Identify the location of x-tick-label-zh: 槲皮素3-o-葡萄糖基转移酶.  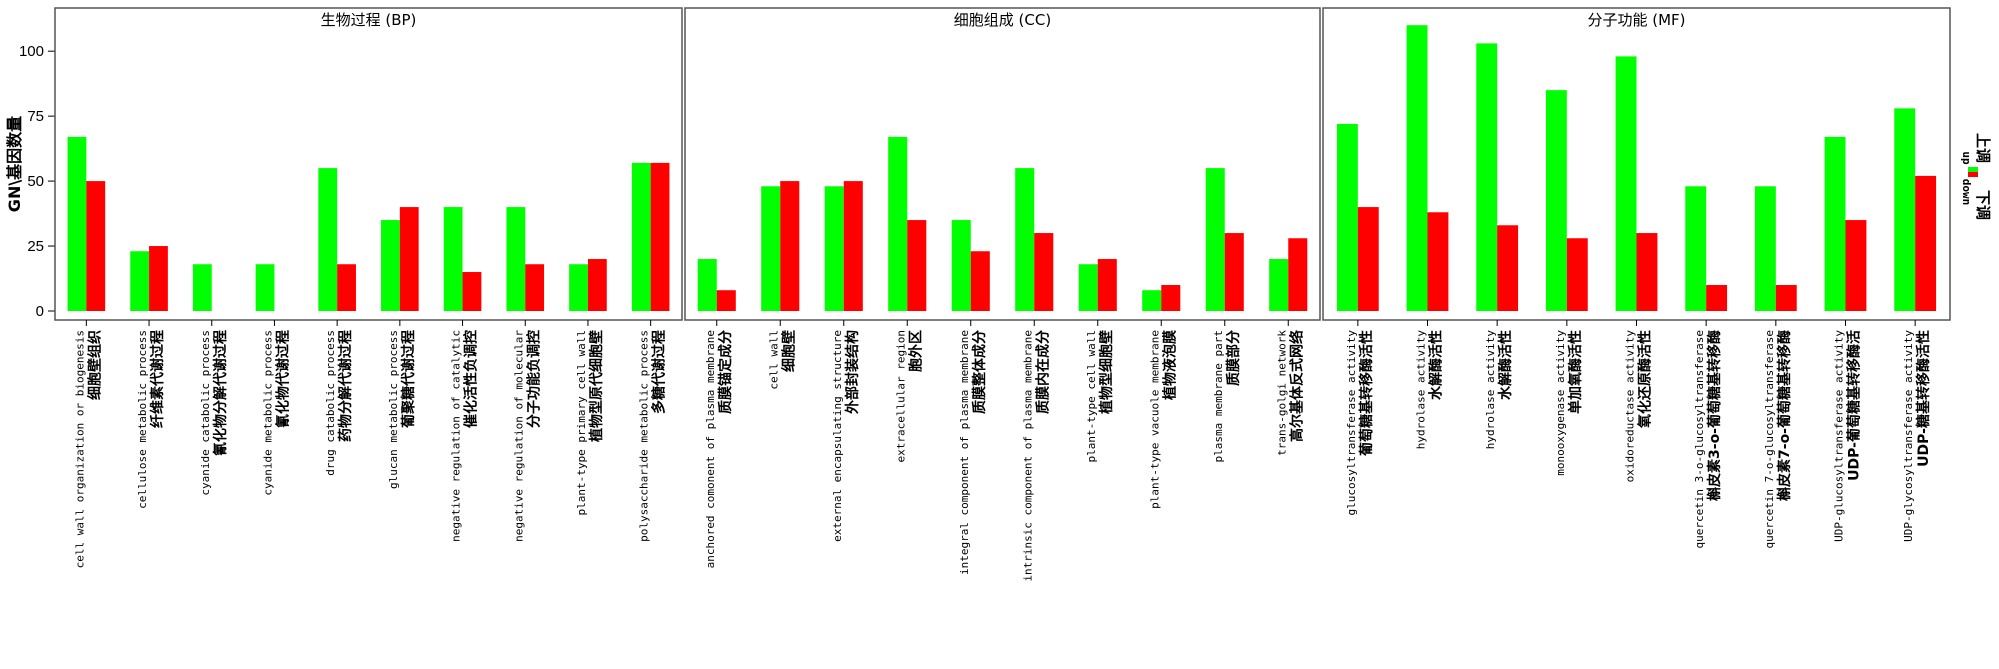
(1714, 415).